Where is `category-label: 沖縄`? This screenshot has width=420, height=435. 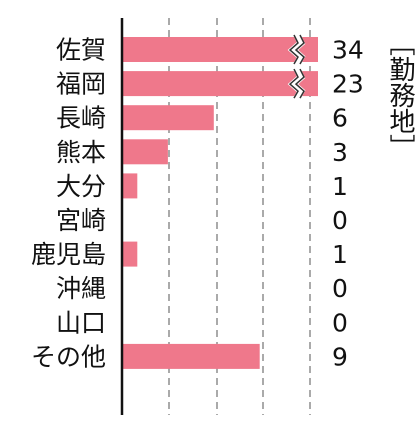 category-label: 沖縄 is located at coordinates (81, 288).